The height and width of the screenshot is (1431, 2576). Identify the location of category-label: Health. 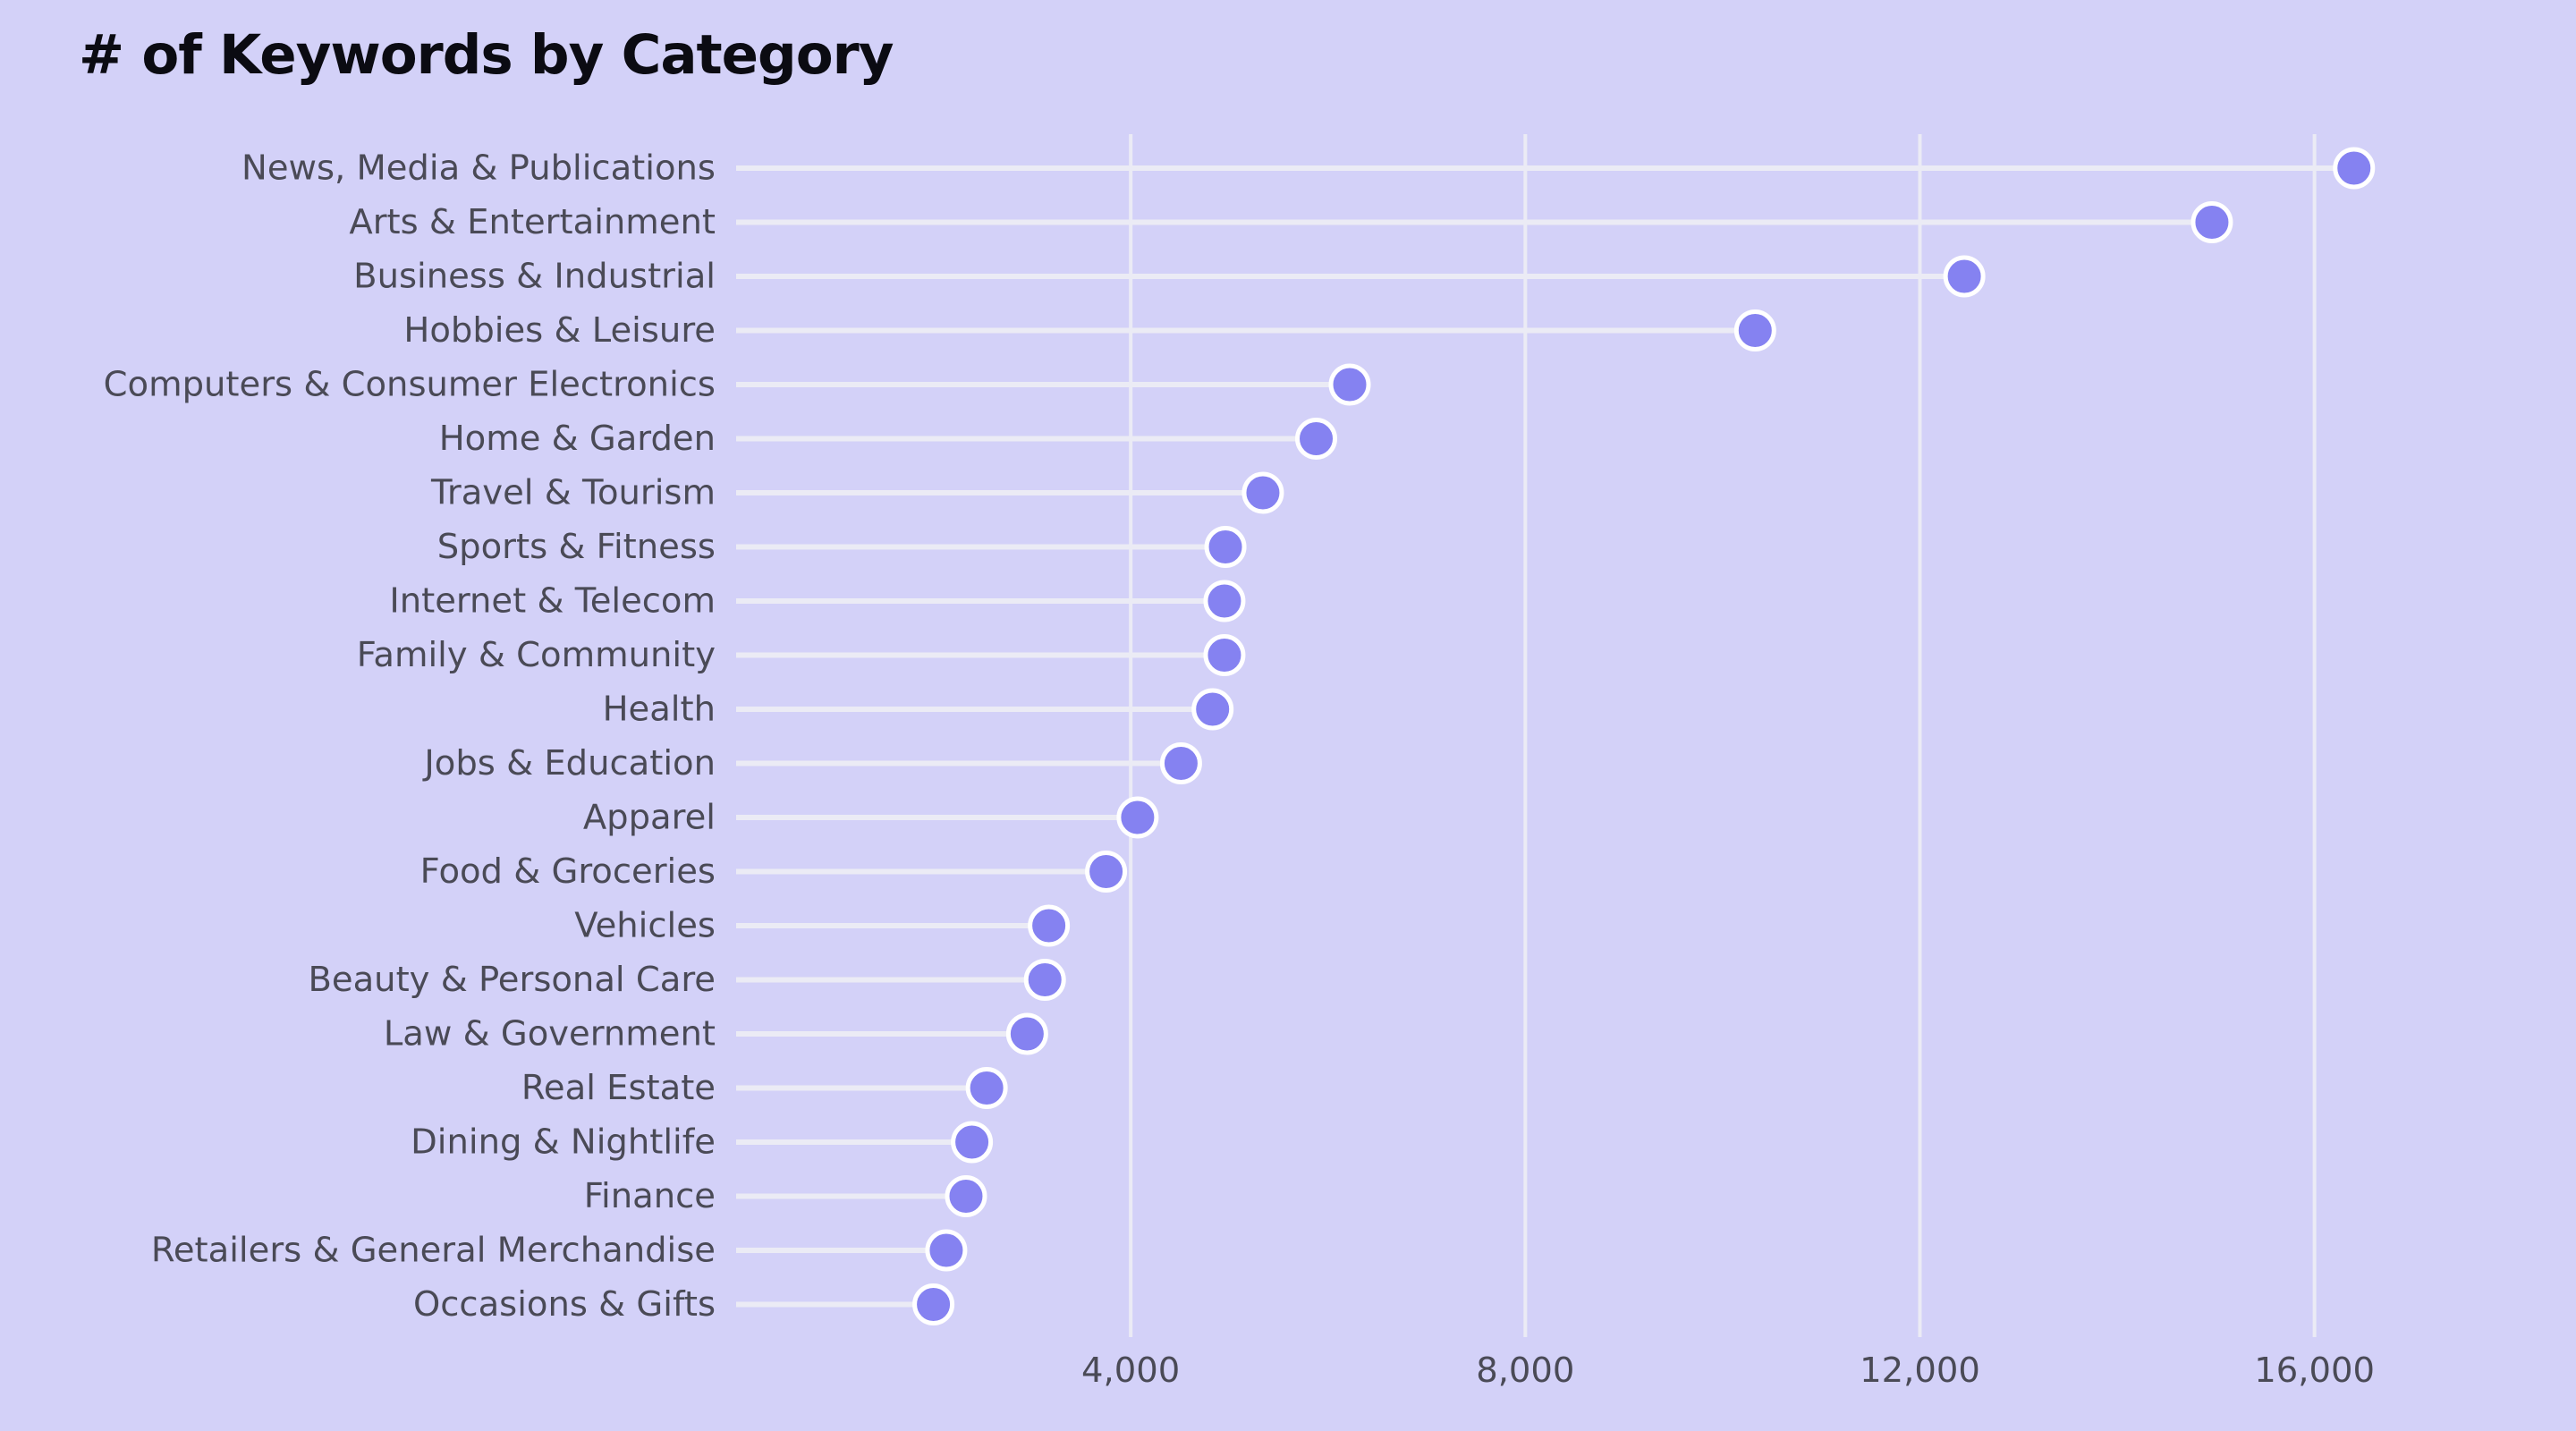
(659, 710).